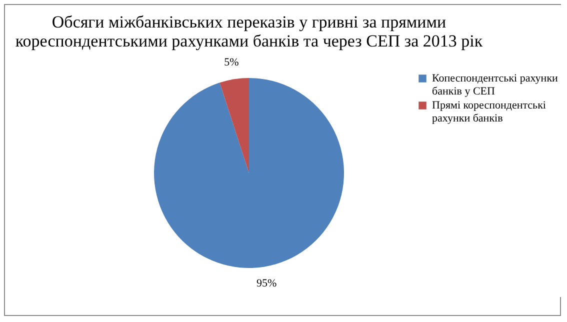 This screenshot has height=322, width=567. I want to click on legend-label: Прямі кореспондентські рахунки банків, so click(489, 112).